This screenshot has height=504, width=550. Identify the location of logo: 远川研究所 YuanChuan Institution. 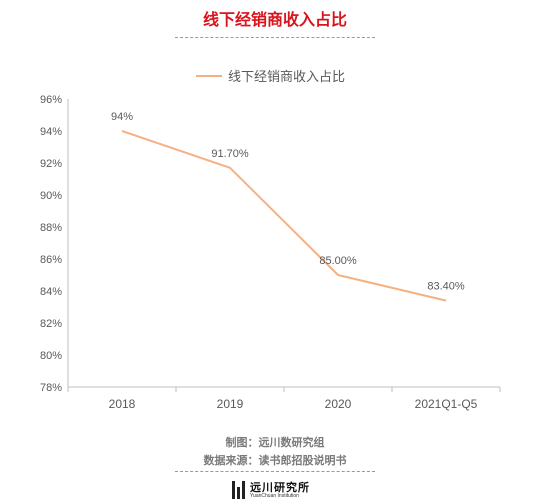
(271, 490).